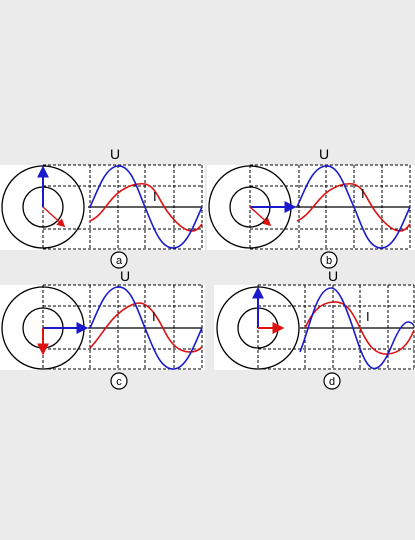  I want to click on panel-a: U I a, so click(102, 207).